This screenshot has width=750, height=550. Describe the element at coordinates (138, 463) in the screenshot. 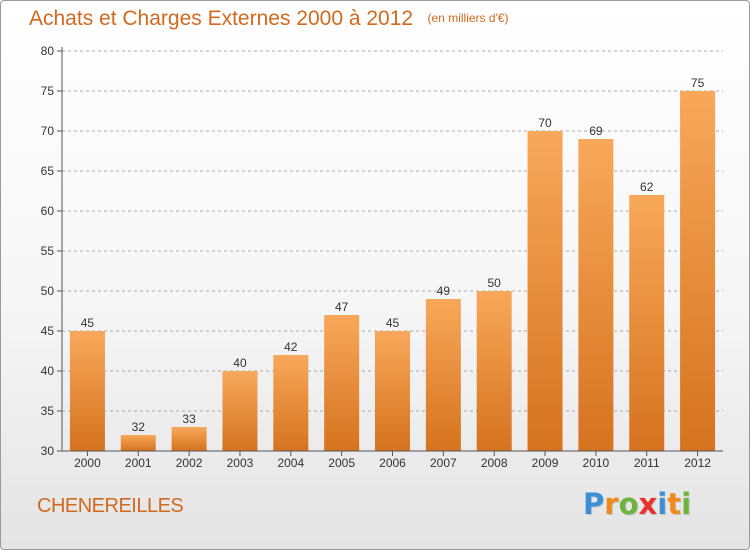

I see `x-tick-label: 2001` at that location.